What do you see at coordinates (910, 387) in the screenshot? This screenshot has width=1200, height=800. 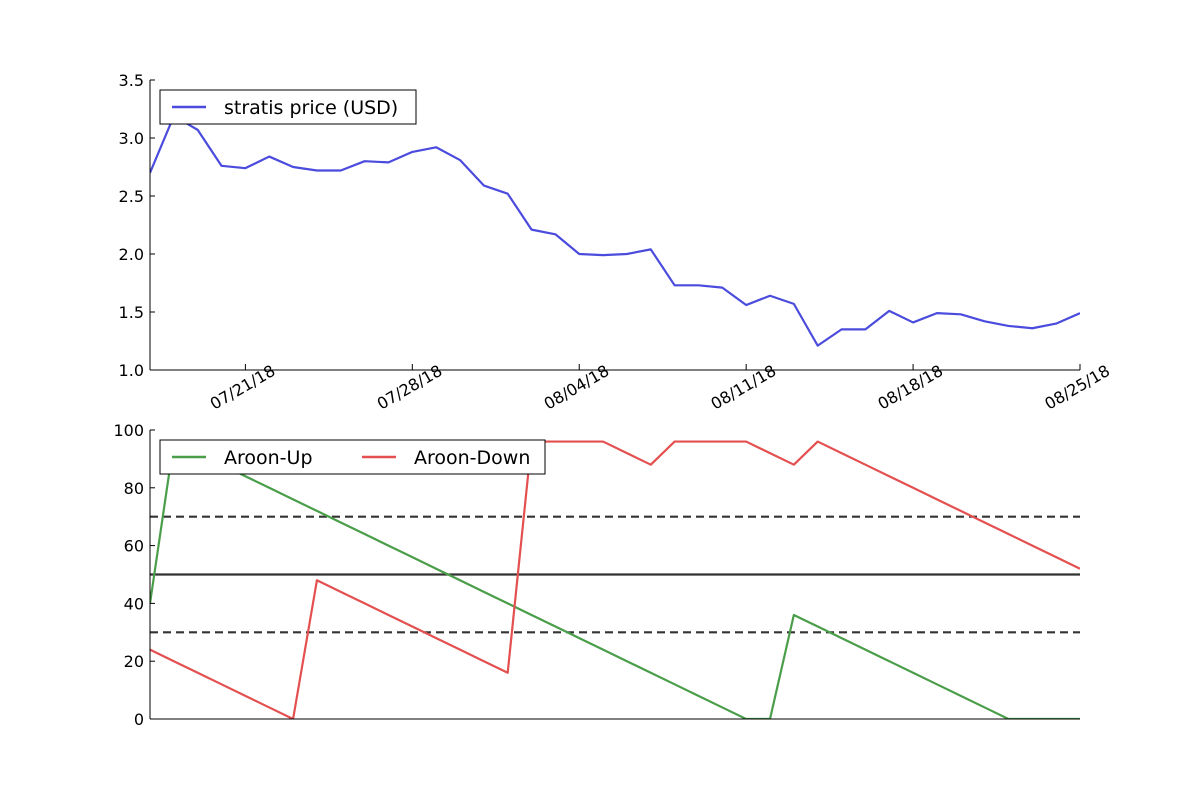 I see `x-tick-label: 08/18/18` at bounding box center [910, 387].